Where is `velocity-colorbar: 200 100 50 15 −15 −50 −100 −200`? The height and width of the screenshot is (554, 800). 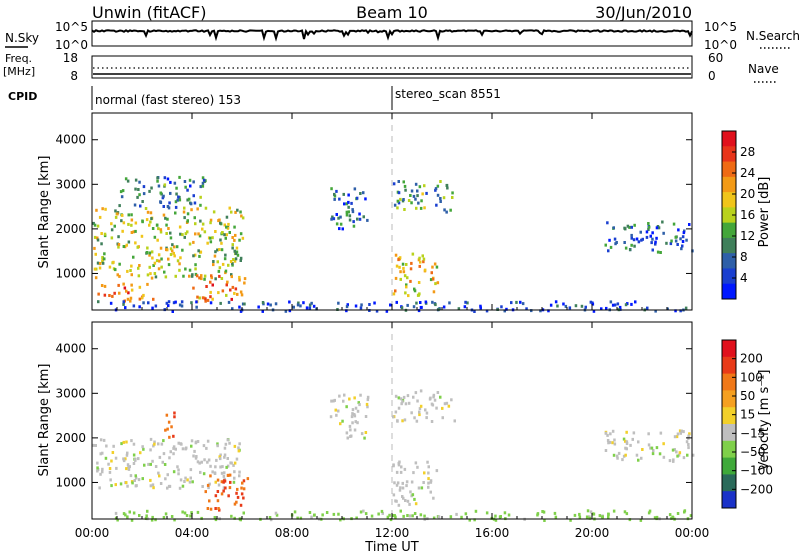
velocity-colorbar: 200 100 50 15 −15 −50 −100 −200 is located at coordinates (747, 424).